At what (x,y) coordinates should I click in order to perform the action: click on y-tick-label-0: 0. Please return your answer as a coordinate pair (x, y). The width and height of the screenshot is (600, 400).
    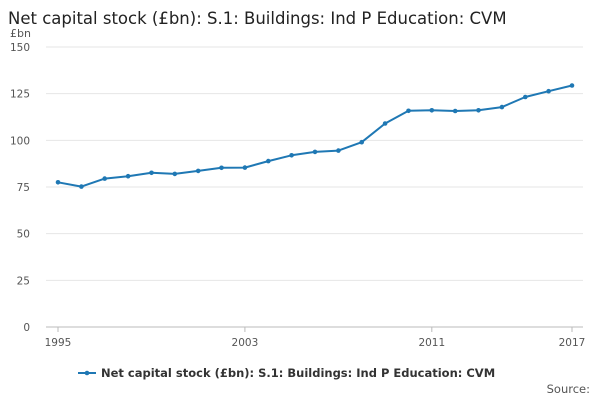
    Looking at the image, I should click on (26, 328).